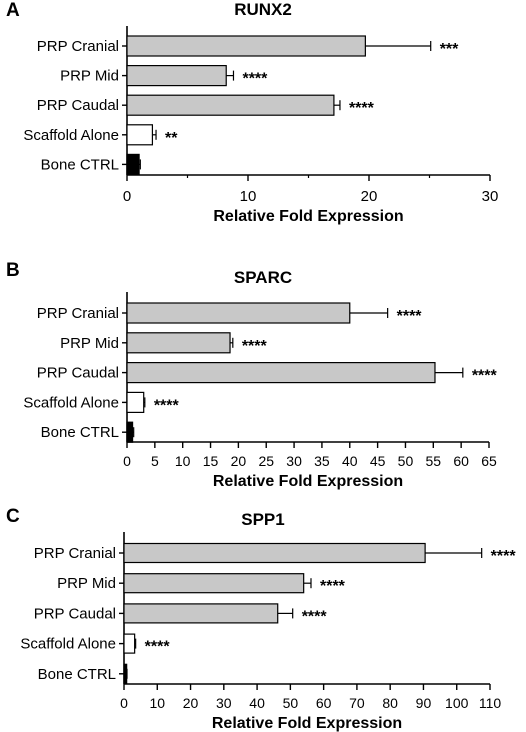  Describe the element at coordinates (378, 461) in the screenshot. I see `x-tick-label: 45` at that location.